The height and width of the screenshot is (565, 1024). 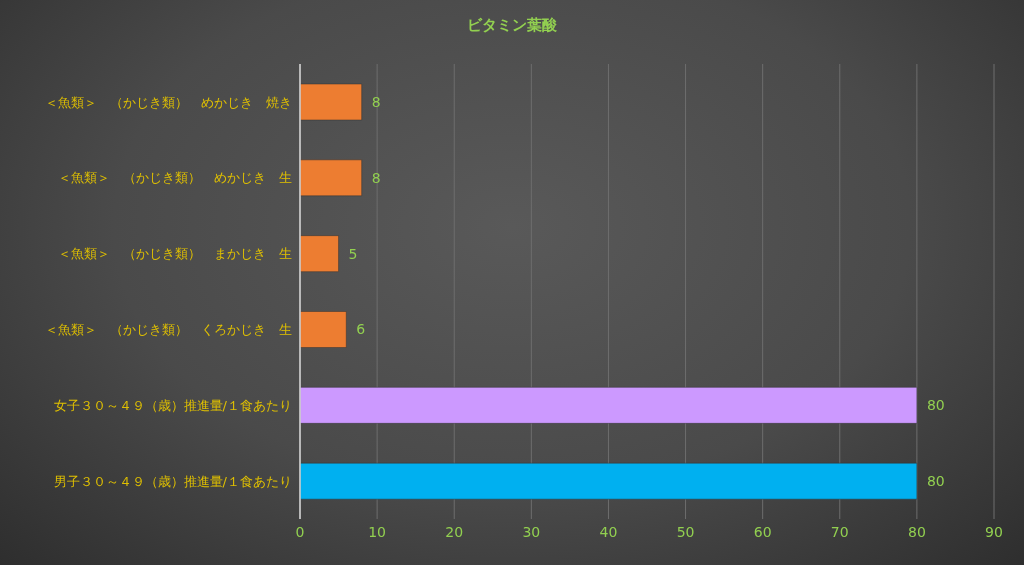 I want to click on x-tick-label: 90, so click(x=994, y=531).